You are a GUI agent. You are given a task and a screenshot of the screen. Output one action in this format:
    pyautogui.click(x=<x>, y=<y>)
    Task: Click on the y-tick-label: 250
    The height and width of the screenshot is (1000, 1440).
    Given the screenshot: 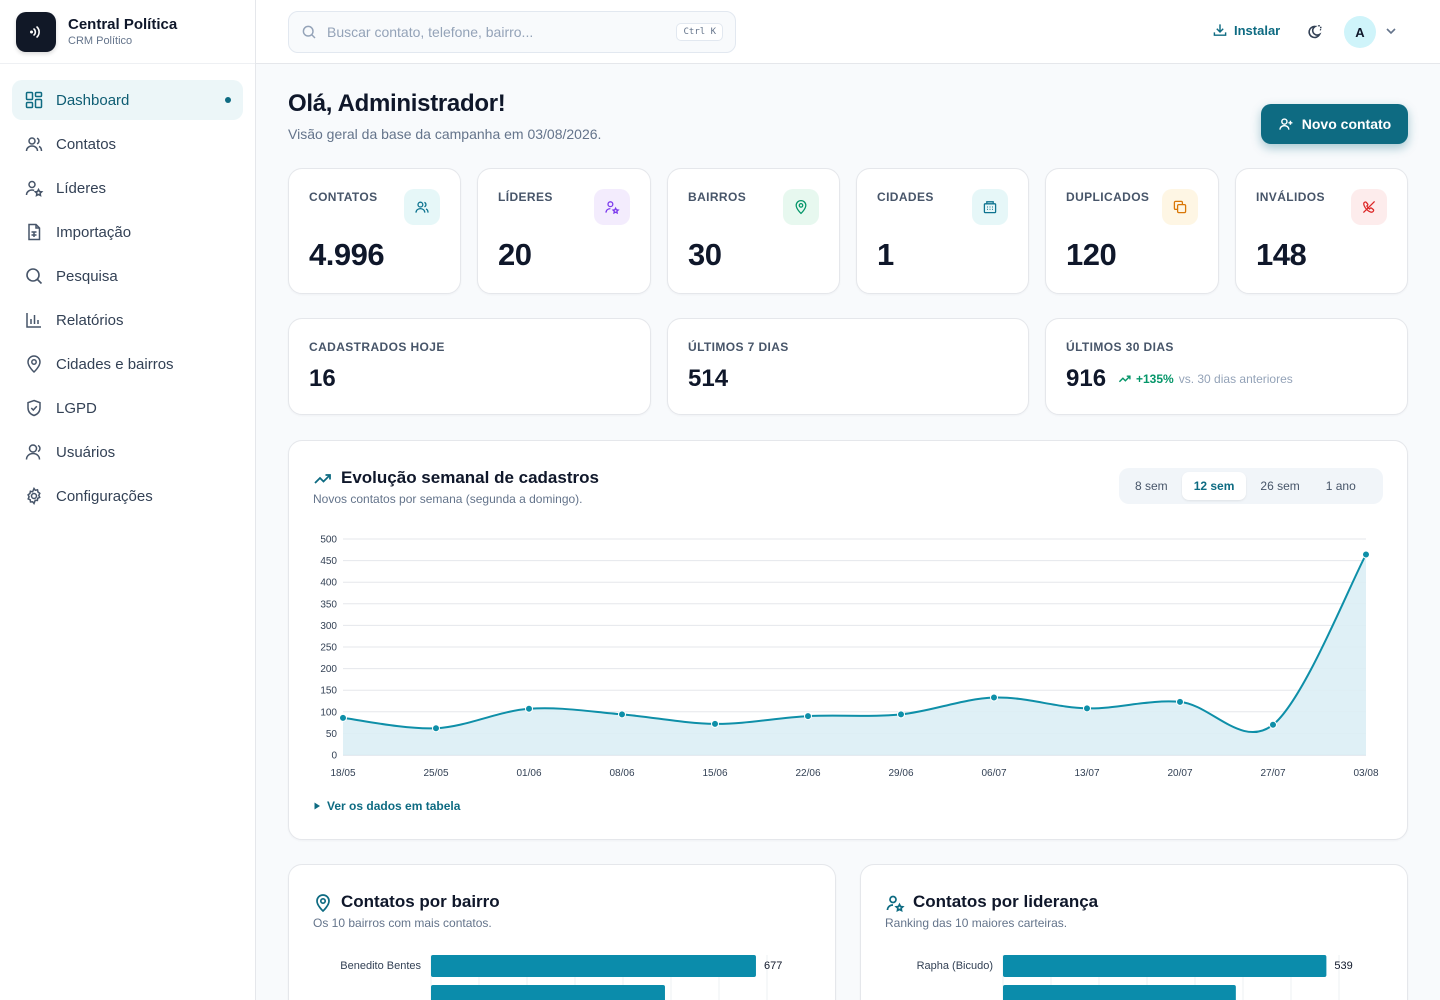 What is the action you would take?
    pyautogui.click(x=328, y=648)
    